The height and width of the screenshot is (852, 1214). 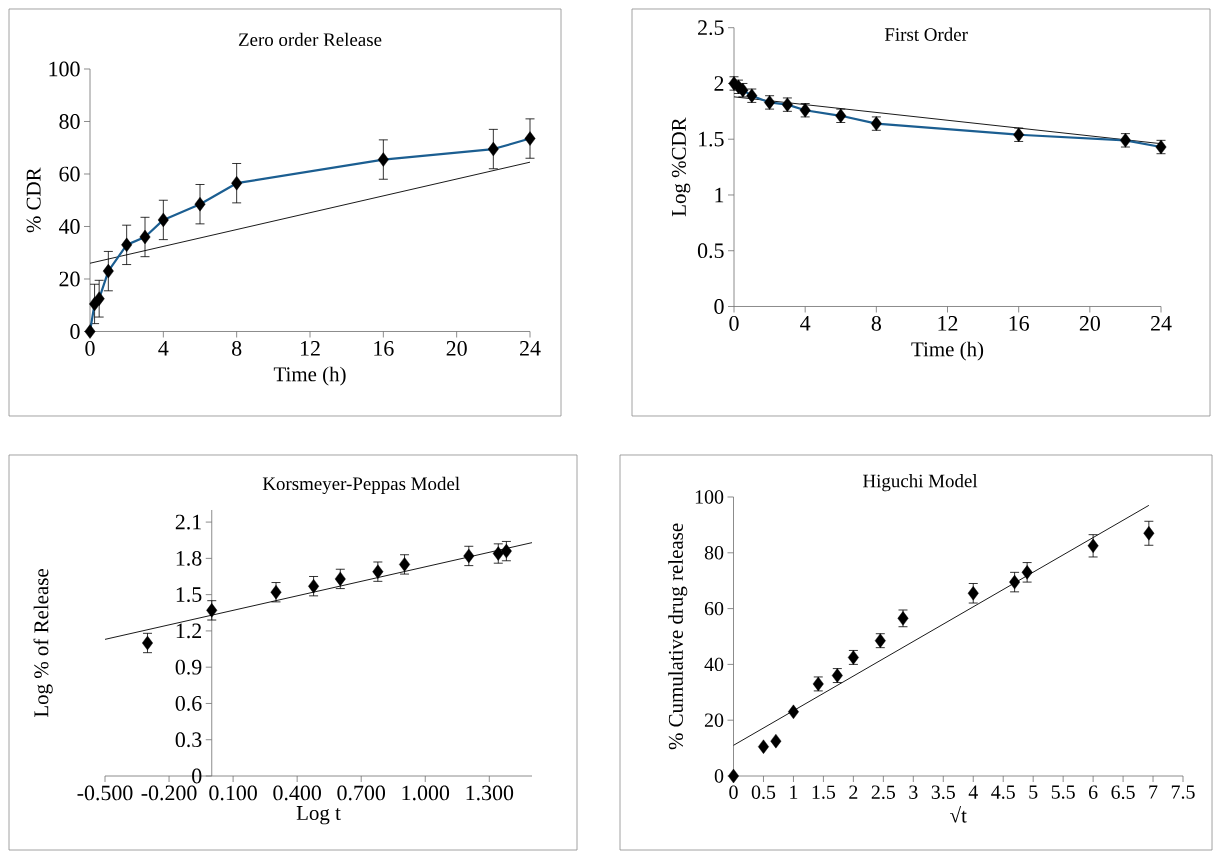 What do you see at coordinates (318, 815) in the screenshot?
I see `x-axis-title: Log t` at bounding box center [318, 815].